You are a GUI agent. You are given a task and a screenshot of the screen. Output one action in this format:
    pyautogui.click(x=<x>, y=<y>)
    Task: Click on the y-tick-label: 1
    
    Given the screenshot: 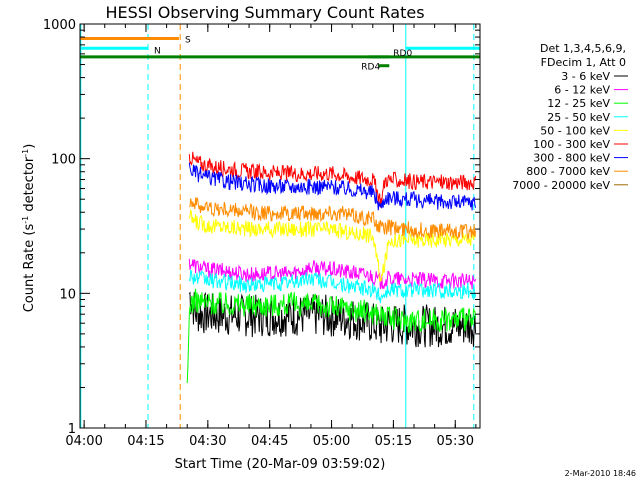 What is the action you would take?
    pyautogui.click(x=72, y=429)
    